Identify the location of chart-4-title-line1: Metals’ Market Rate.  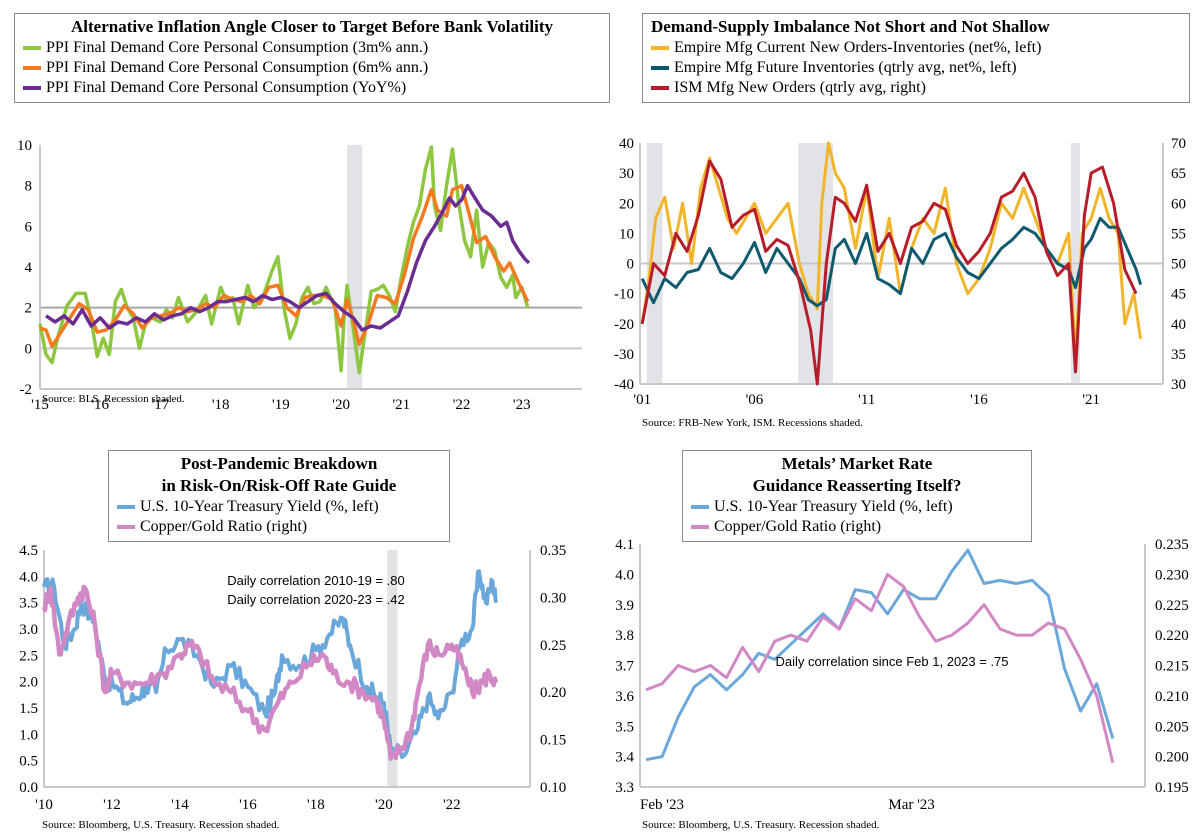
(857, 463).